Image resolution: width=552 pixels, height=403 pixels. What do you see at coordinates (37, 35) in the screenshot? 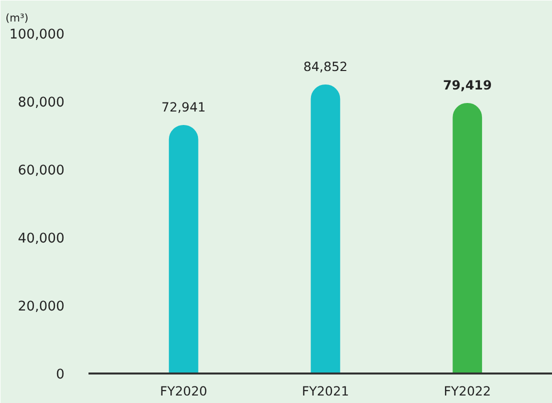
I see `y-tick-label: 100,000` at bounding box center [37, 35].